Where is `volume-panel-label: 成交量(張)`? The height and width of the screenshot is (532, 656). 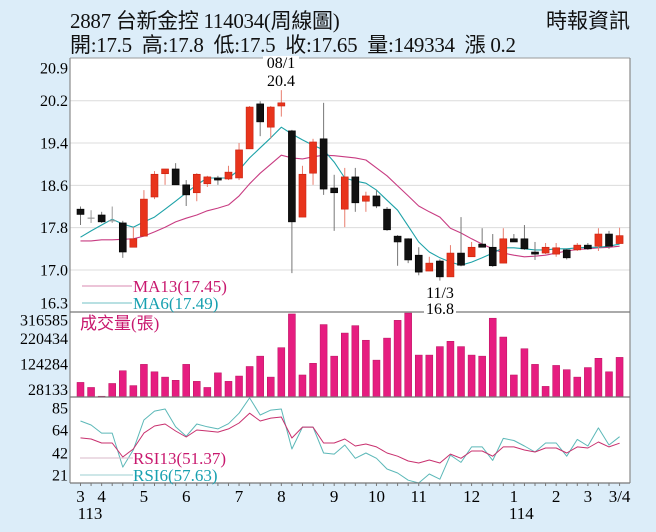
volume-panel-label: 成交量(張) is located at coordinates (119, 323).